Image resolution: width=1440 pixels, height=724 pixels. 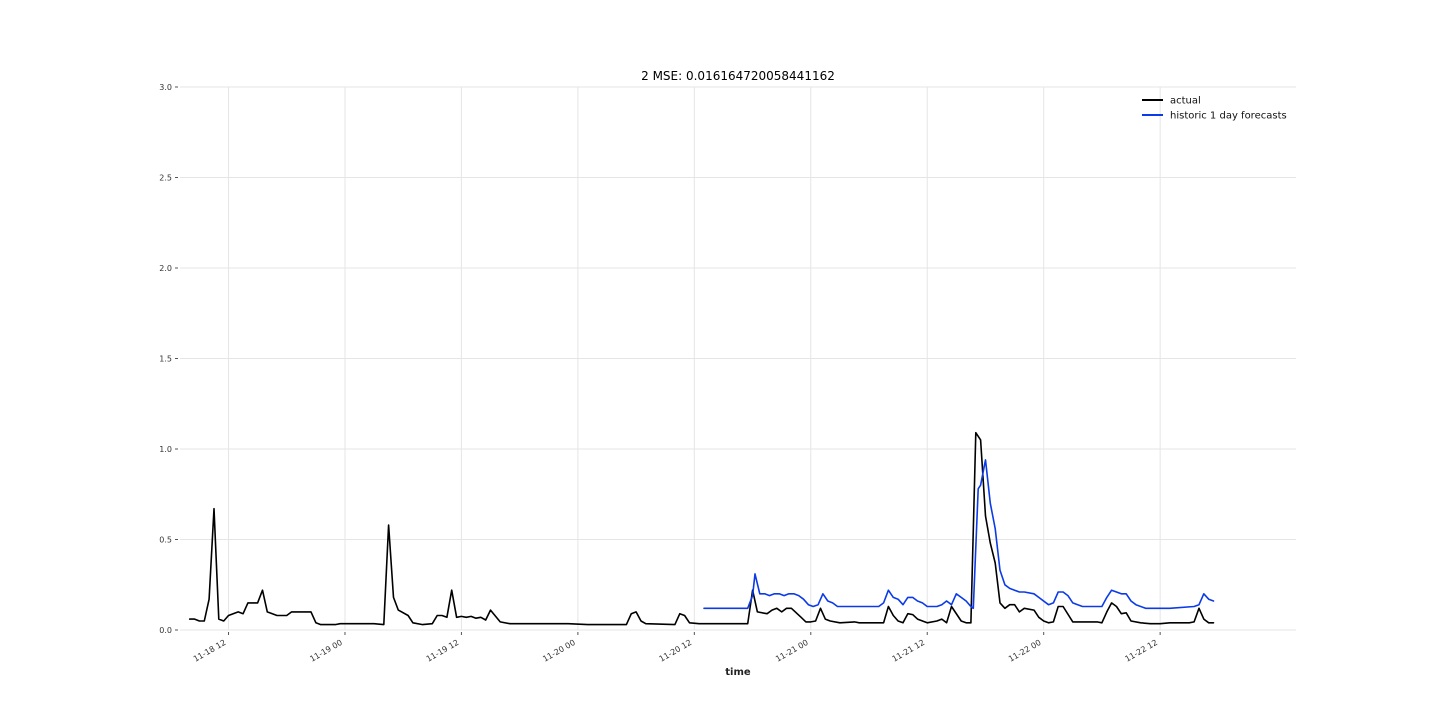 I want to click on x-tick-label: 11-19 12, so click(x=443, y=651).